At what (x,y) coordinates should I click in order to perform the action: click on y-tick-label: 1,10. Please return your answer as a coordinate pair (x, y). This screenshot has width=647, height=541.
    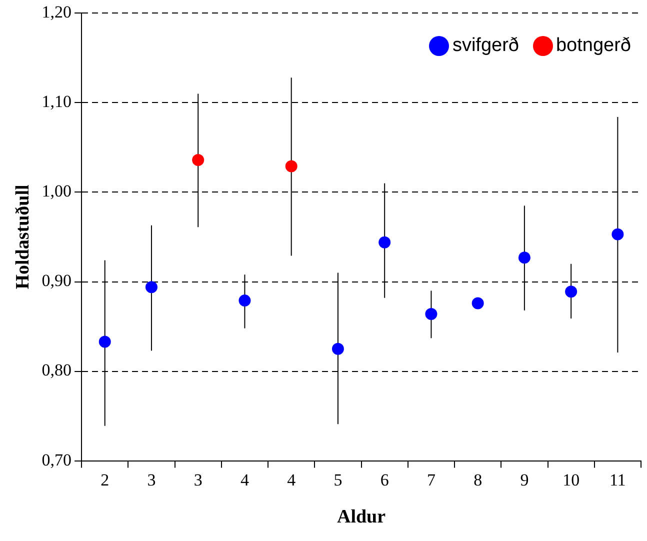
    Looking at the image, I should click on (57, 102).